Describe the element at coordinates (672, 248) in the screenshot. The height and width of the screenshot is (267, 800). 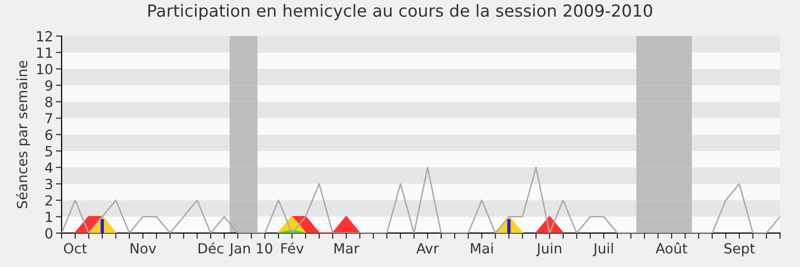
I see `x-tick-label: Août` at that location.